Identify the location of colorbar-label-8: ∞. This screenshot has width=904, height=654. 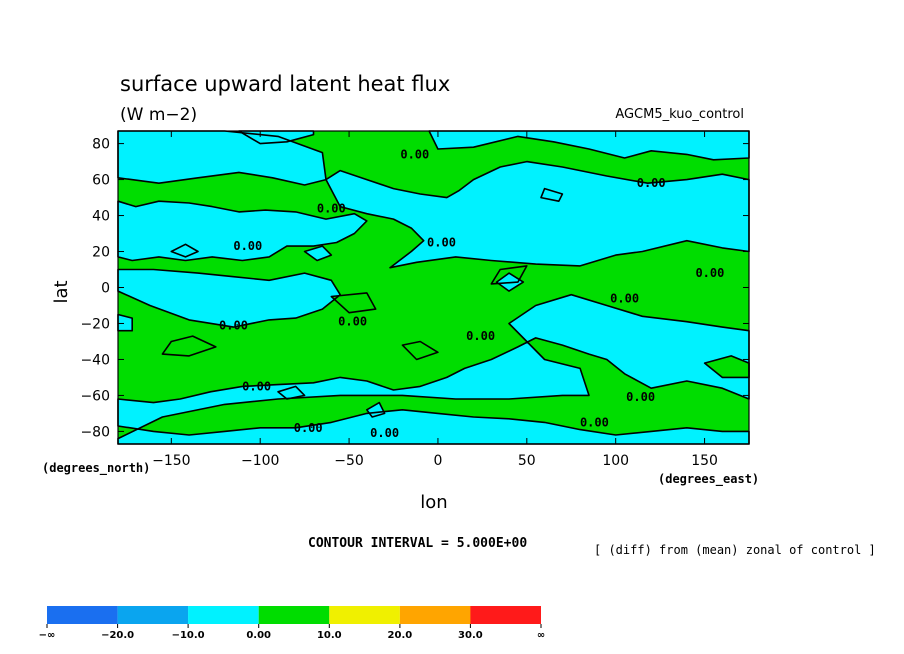
(541, 635).